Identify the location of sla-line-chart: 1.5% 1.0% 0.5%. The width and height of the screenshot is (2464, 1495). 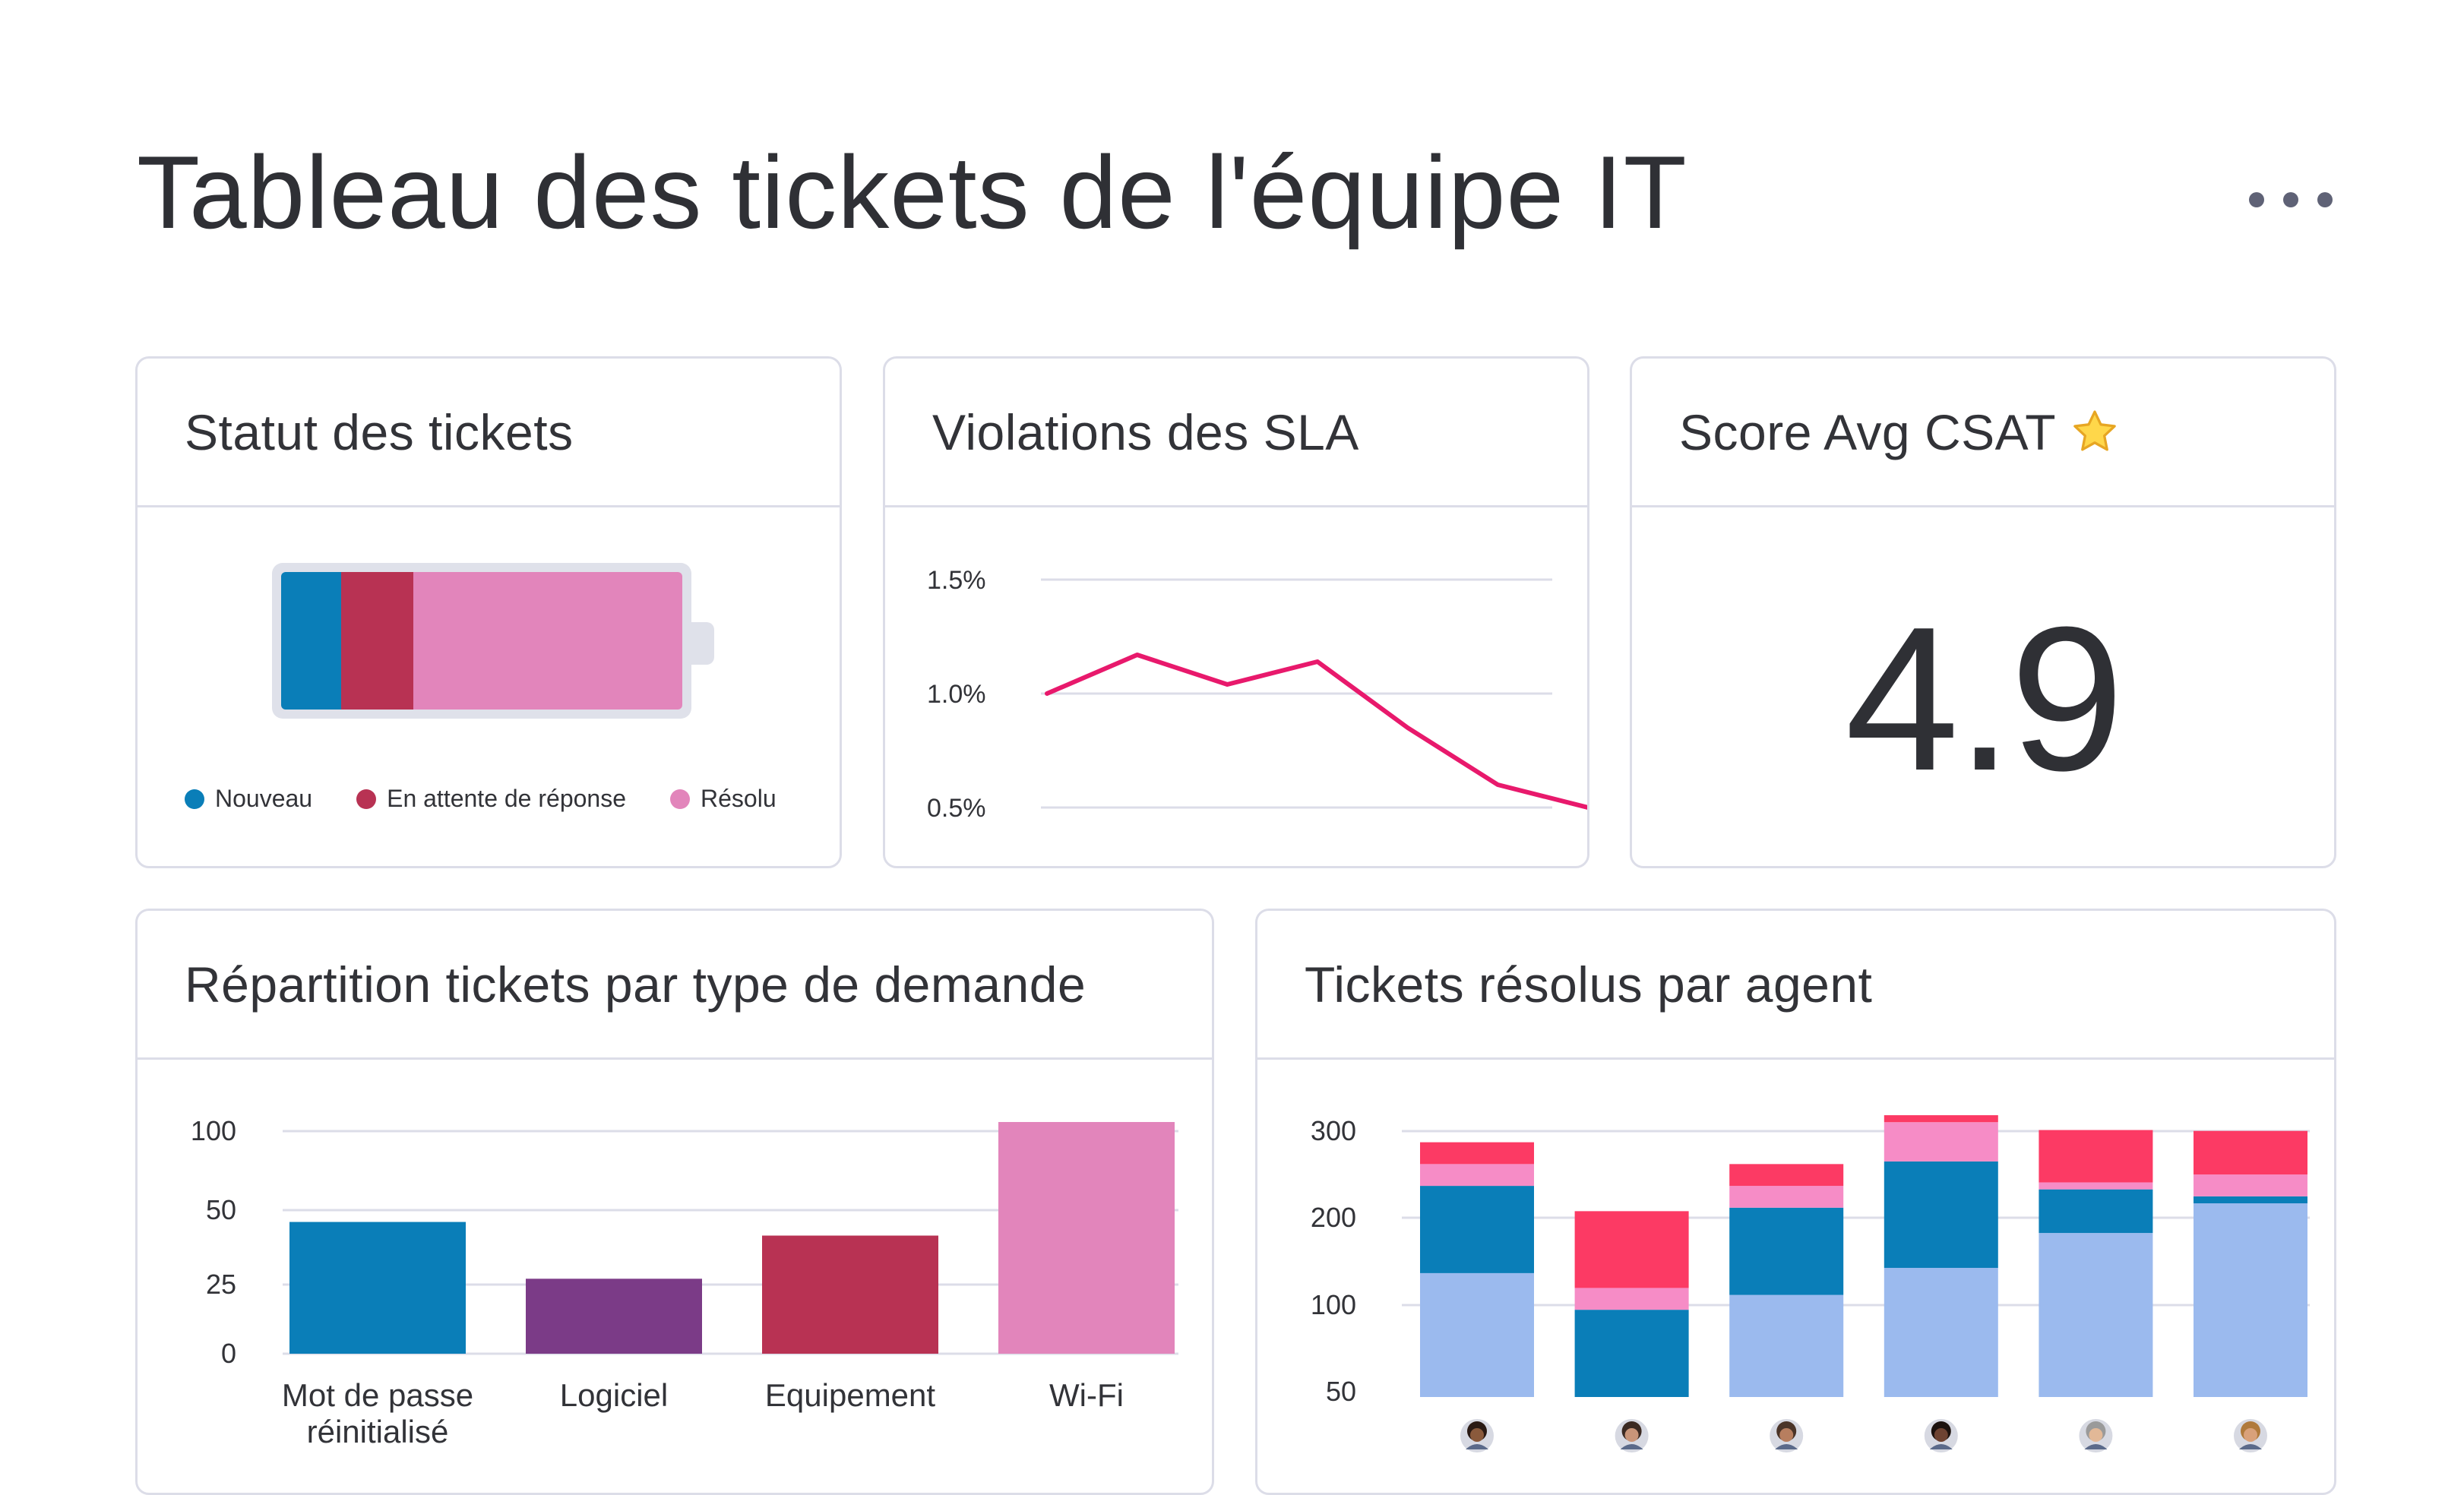
(1257, 694).